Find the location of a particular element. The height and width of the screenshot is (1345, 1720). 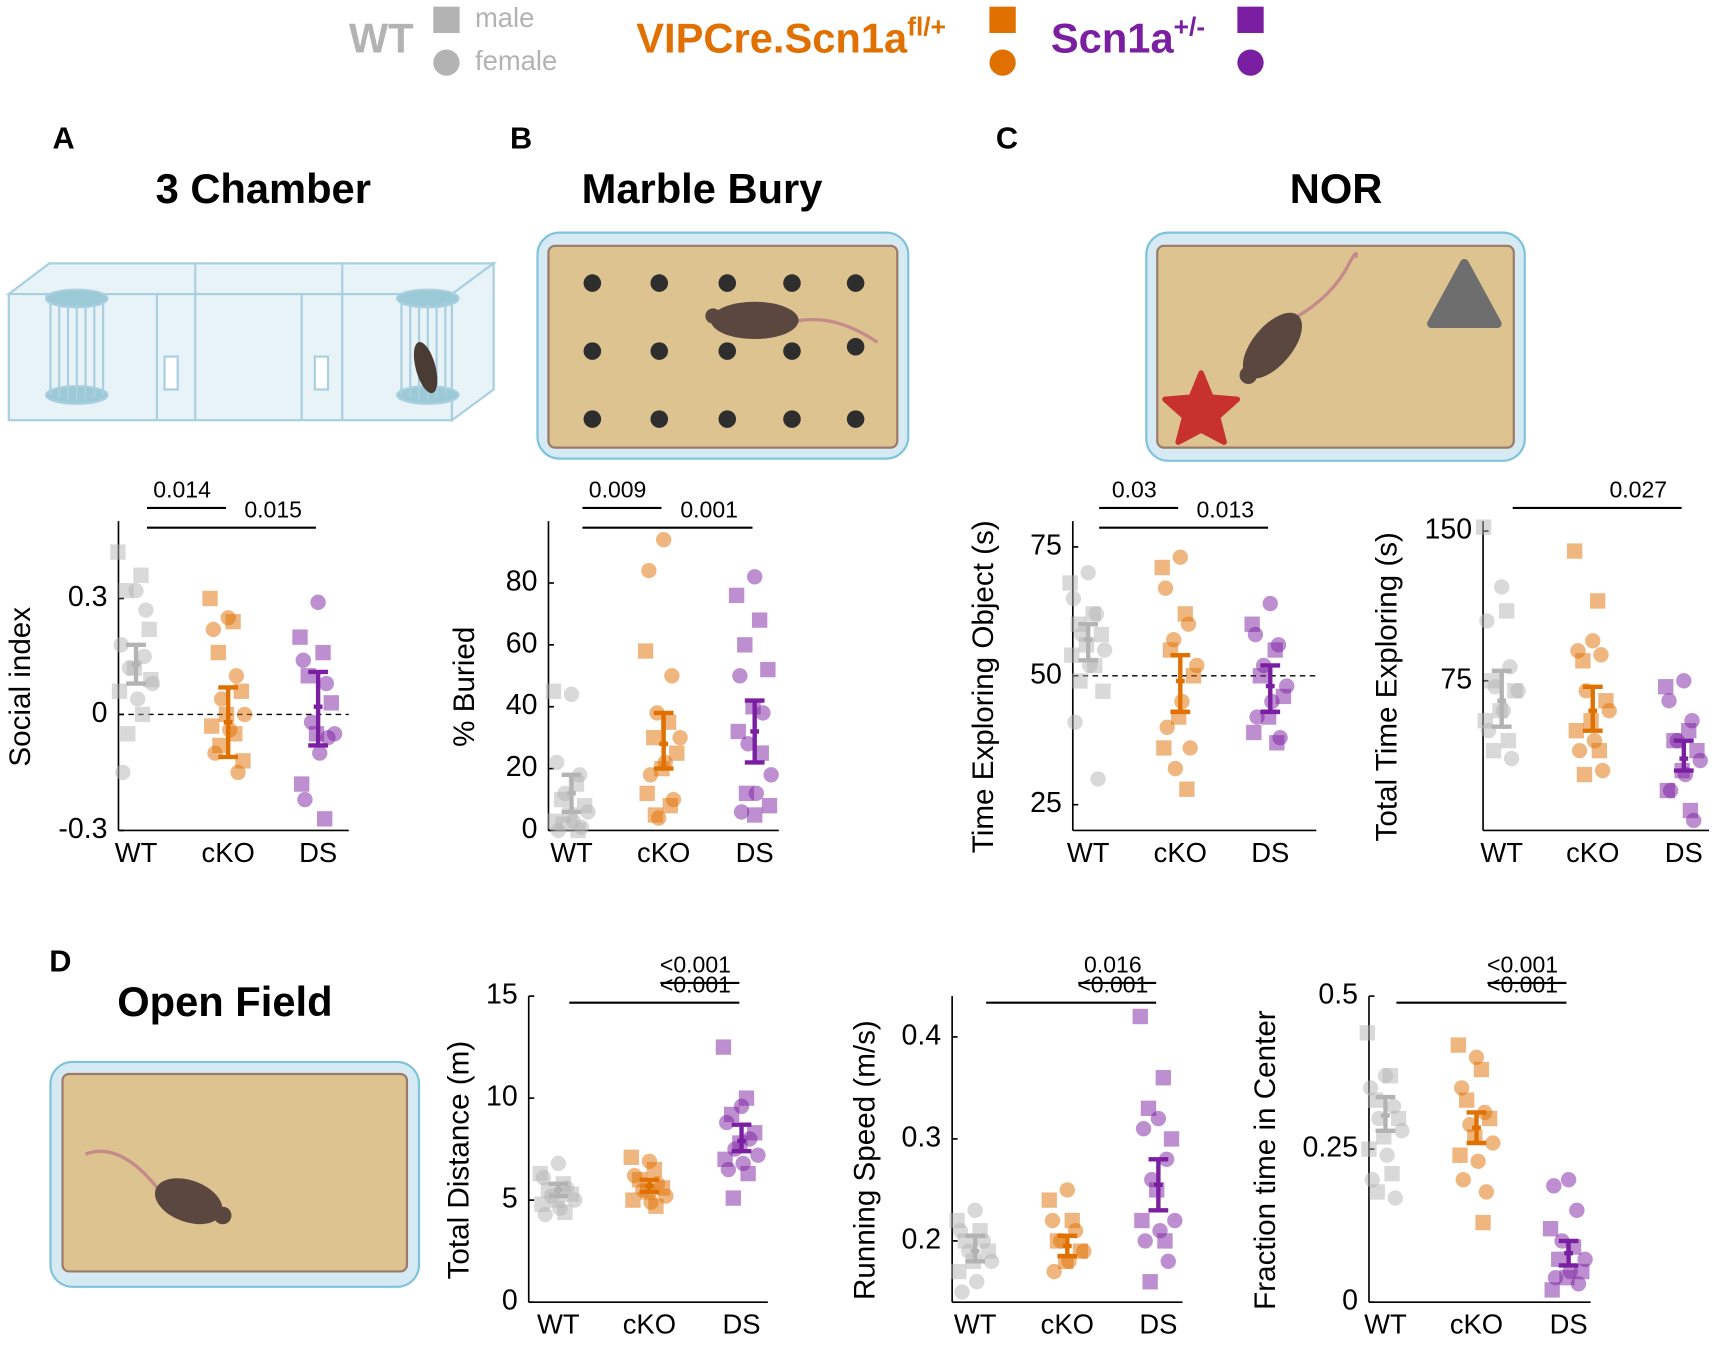

legend-group-sup: fl/+ is located at coordinates (926, 27).